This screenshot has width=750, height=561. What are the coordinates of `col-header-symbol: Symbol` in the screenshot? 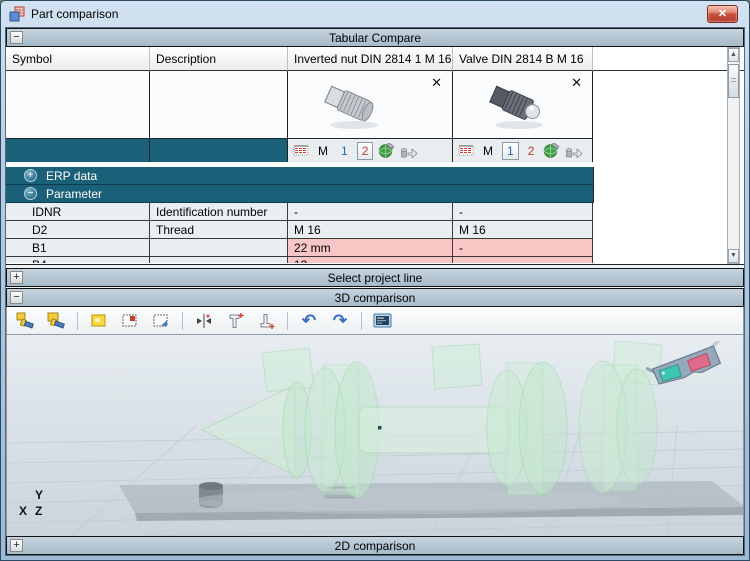 It's located at (78, 59).